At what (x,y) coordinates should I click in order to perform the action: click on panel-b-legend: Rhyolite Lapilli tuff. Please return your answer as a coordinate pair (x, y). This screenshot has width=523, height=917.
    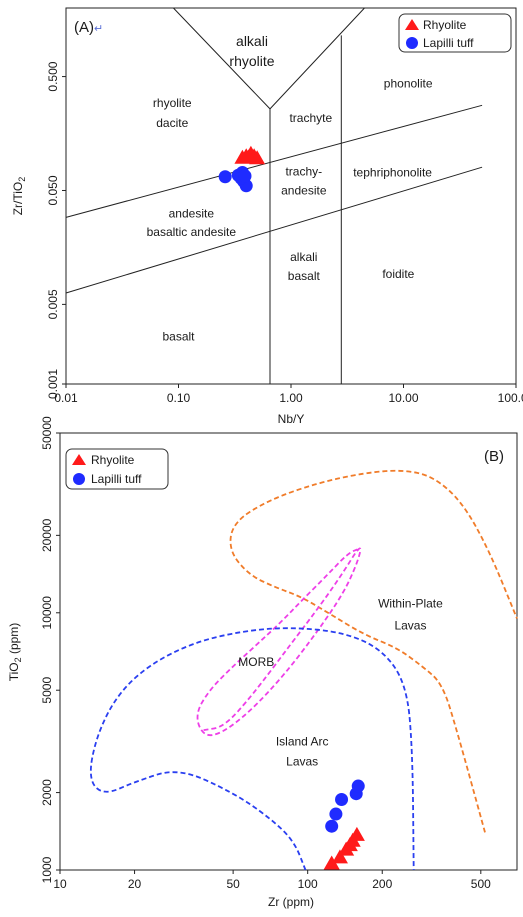
    Looking at the image, I should click on (117, 469).